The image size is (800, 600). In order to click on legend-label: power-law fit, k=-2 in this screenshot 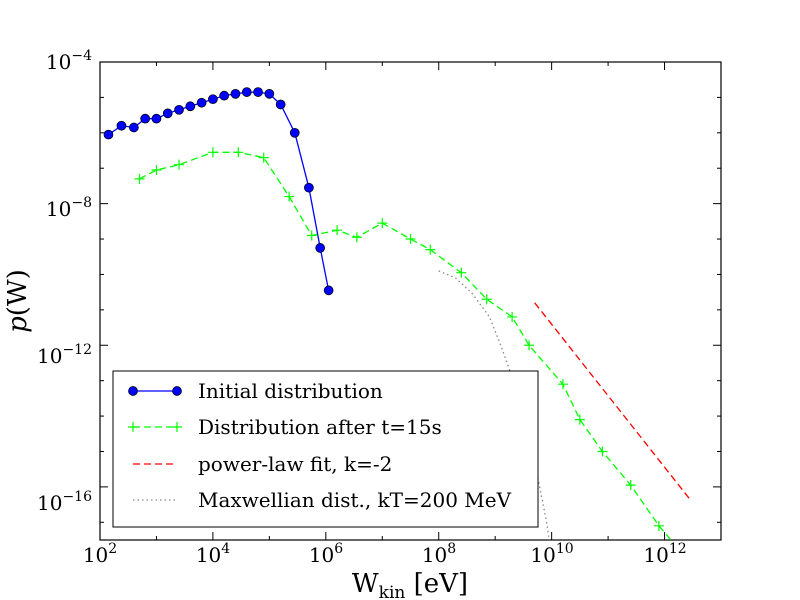, I will do `click(295, 464)`.